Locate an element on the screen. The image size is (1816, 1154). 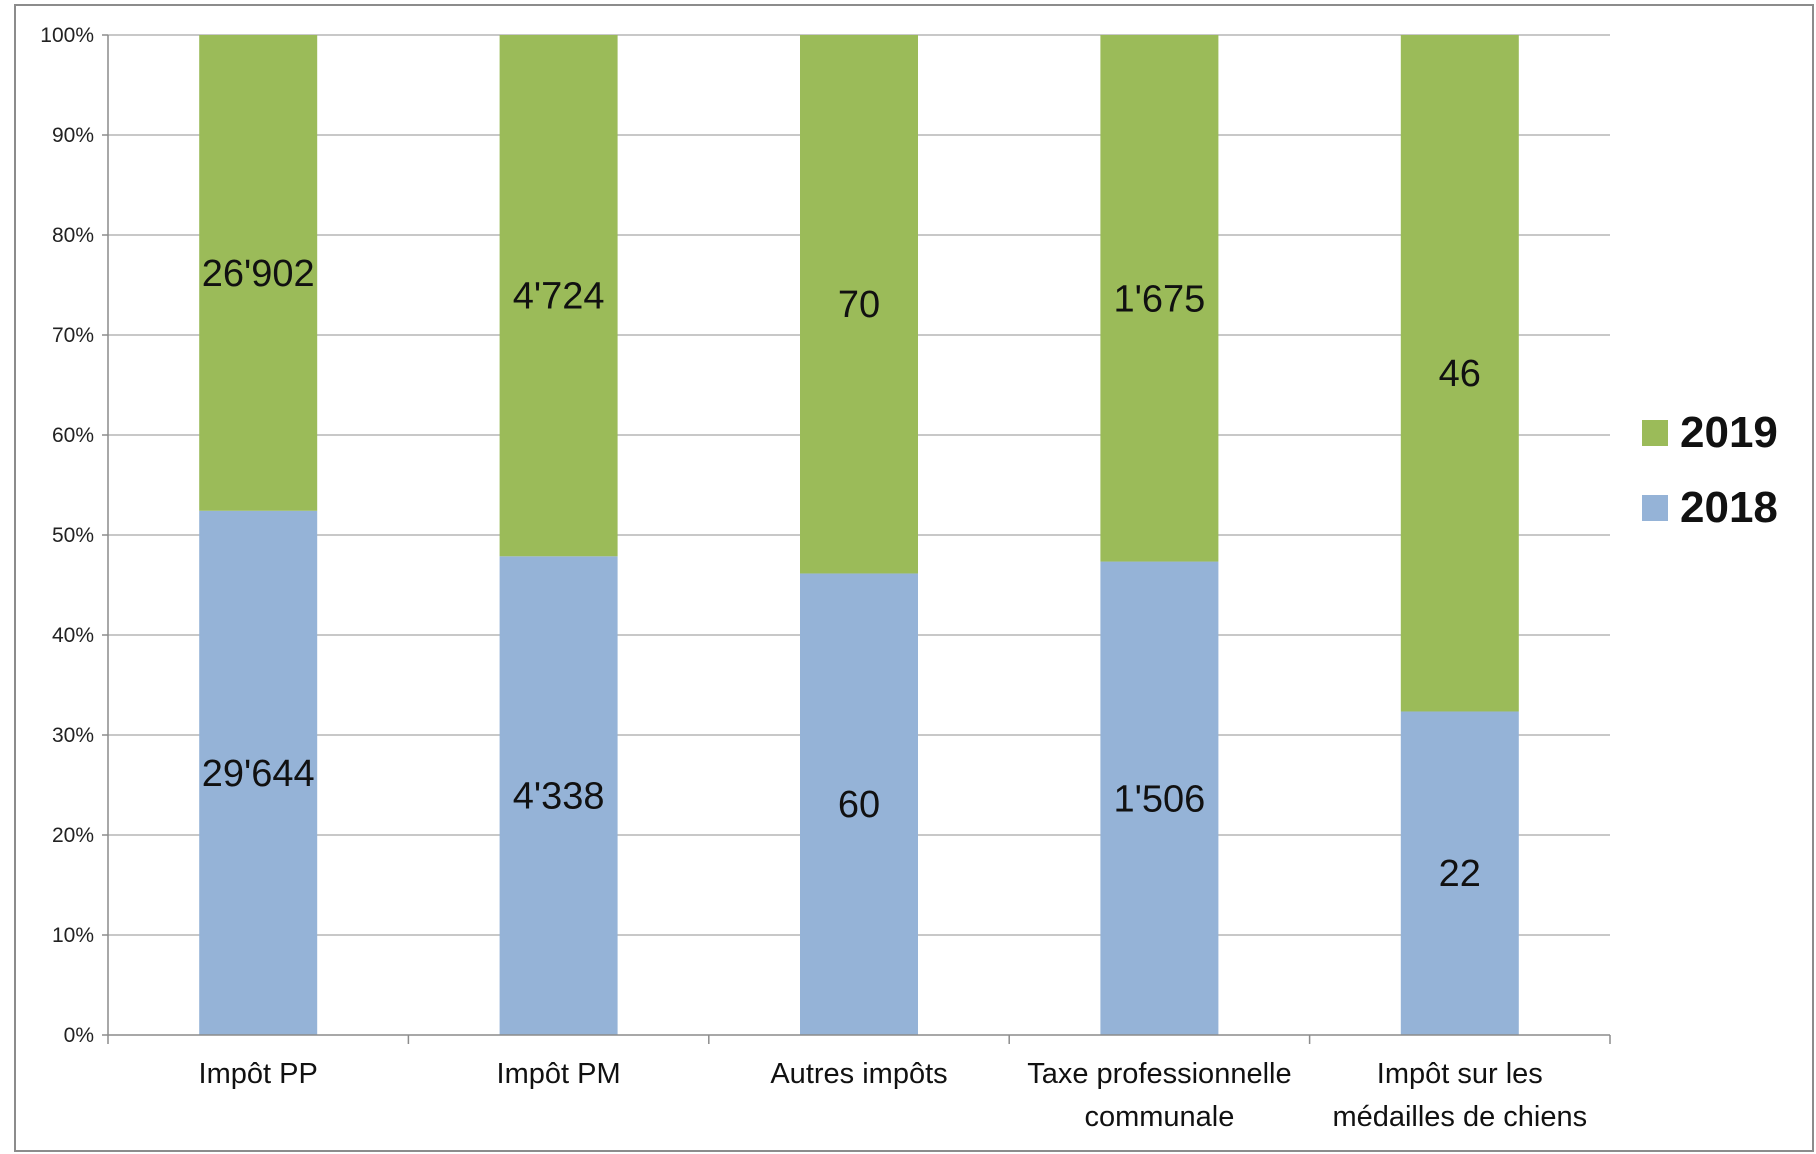
y-tick-label: 90% is located at coordinates (73, 135).